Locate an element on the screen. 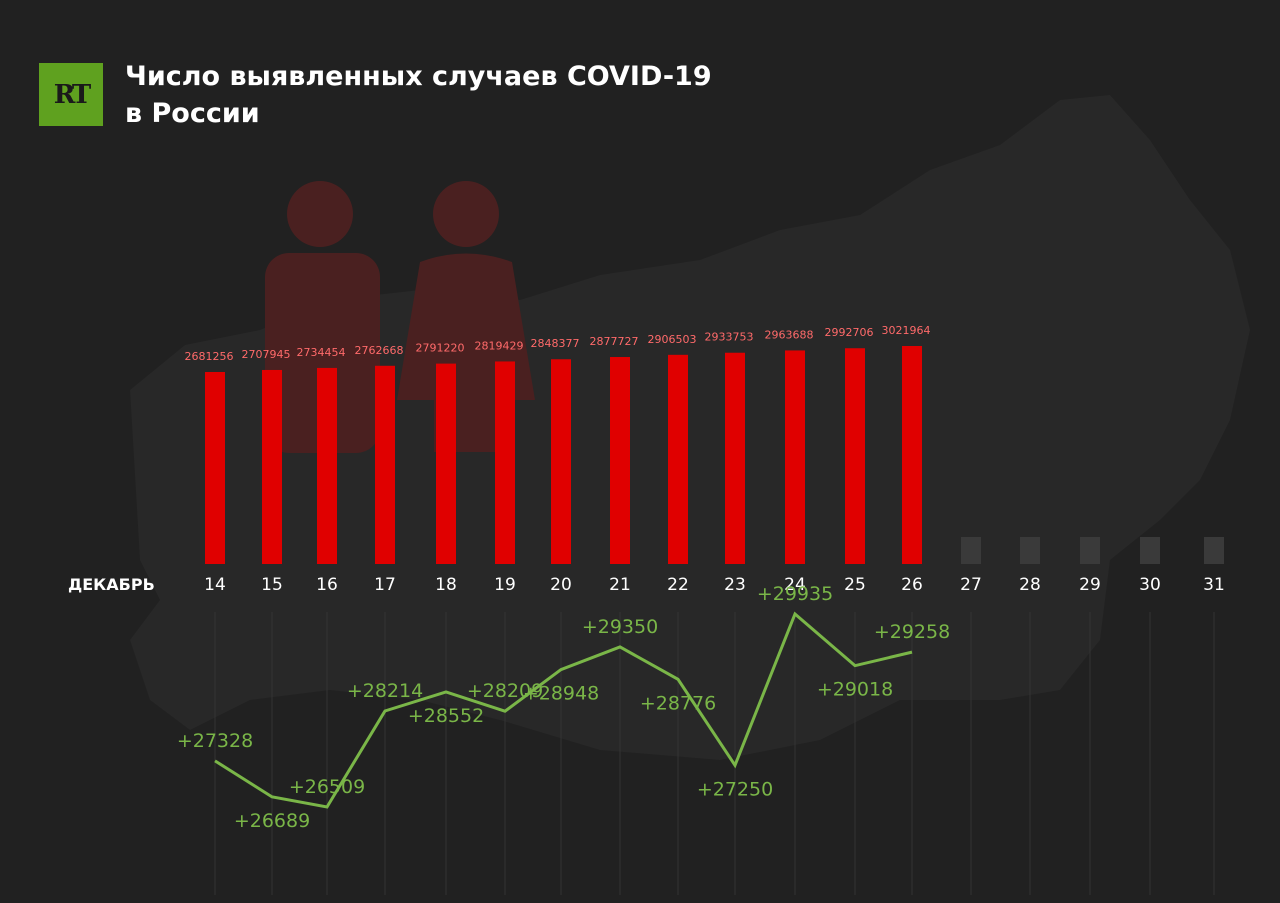  x-tick-label: 21 is located at coordinates (620, 585).